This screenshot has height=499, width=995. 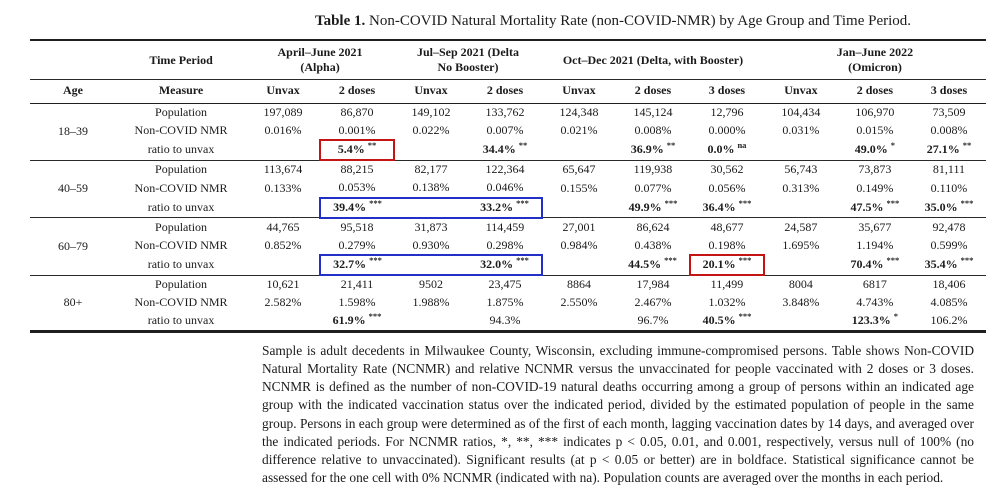 I want to click on population-cell: 119,938, so click(x=652, y=169).